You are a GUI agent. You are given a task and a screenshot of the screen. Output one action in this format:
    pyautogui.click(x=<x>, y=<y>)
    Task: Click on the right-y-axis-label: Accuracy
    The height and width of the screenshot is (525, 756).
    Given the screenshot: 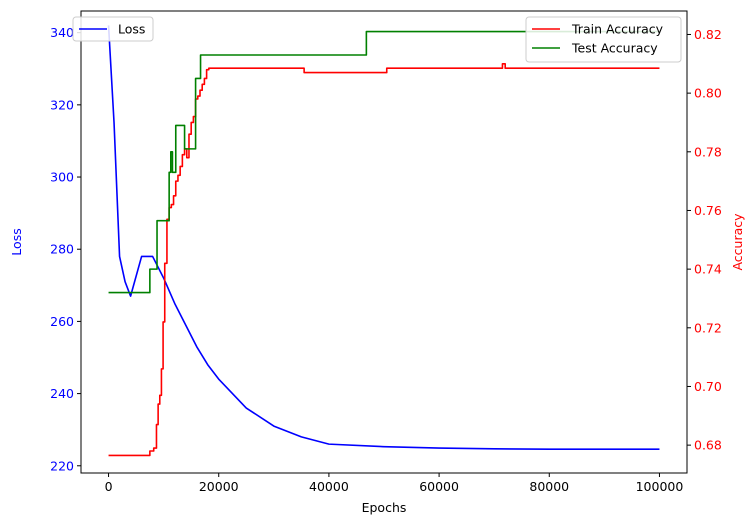 What is the action you would take?
    pyautogui.click(x=737, y=242)
    